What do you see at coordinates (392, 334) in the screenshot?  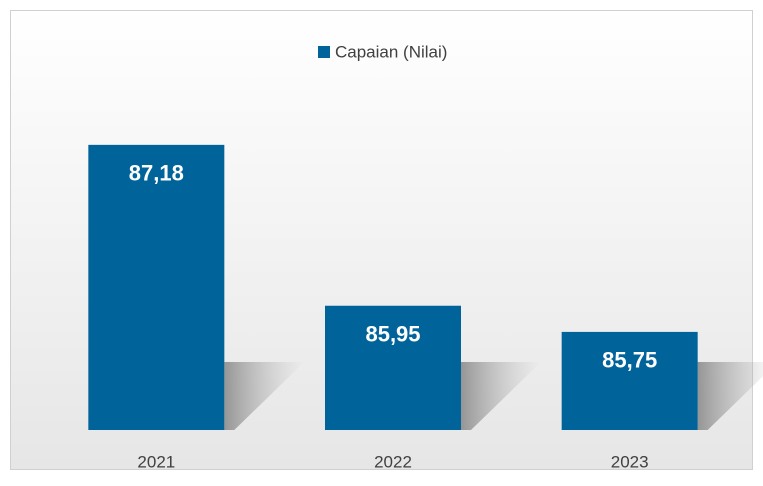 I see `data-label: 85,95` at bounding box center [392, 334].